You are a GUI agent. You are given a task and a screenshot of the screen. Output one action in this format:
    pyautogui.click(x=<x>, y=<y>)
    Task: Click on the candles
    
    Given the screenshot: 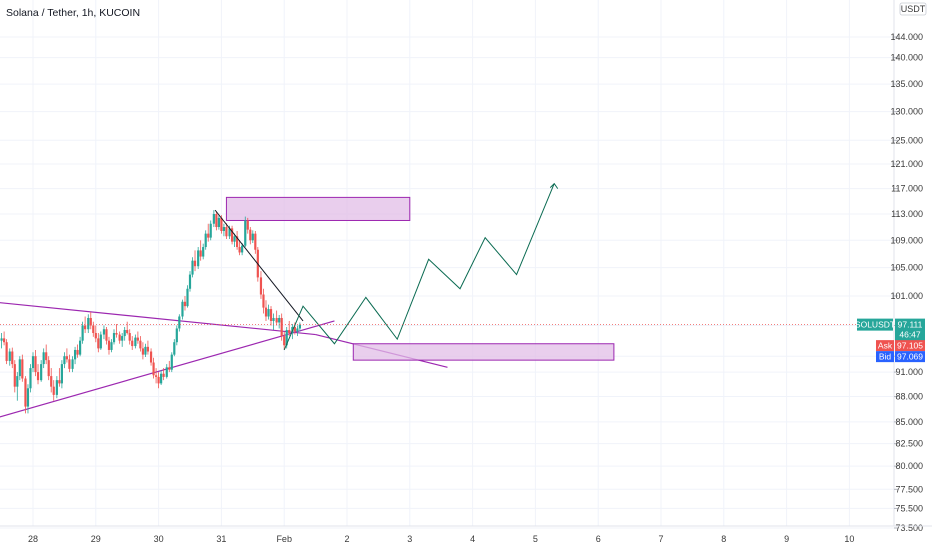 What is the action you would take?
    pyautogui.click(x=150, y=312)
    